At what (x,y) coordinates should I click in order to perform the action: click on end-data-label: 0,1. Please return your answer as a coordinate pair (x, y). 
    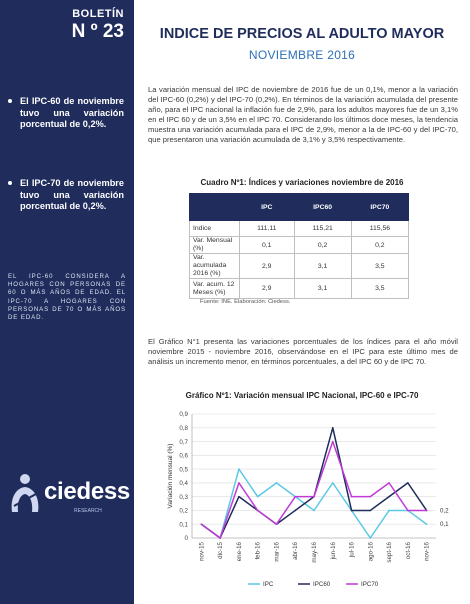
    Looking at the image, I should click on (444, 524).